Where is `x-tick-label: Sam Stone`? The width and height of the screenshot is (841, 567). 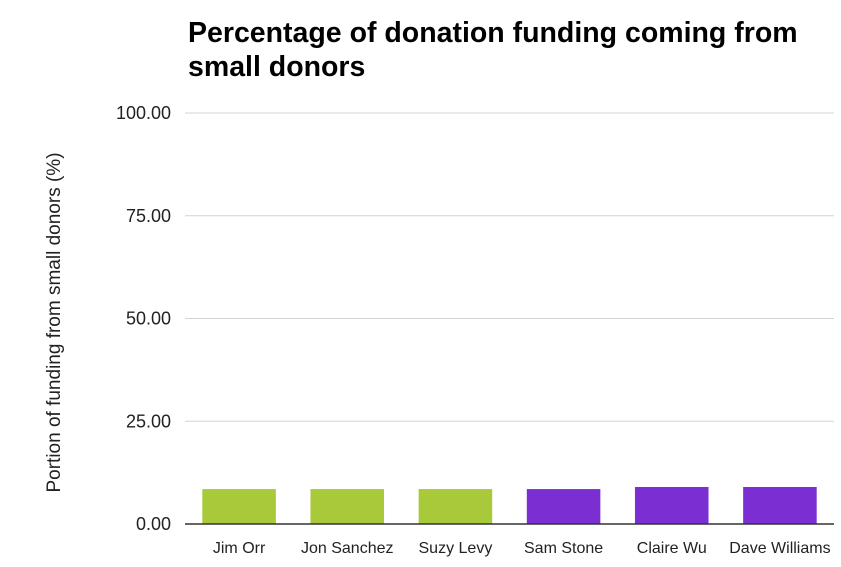
x-tick-label: Sam Stone is located at coordinates (563, 548).